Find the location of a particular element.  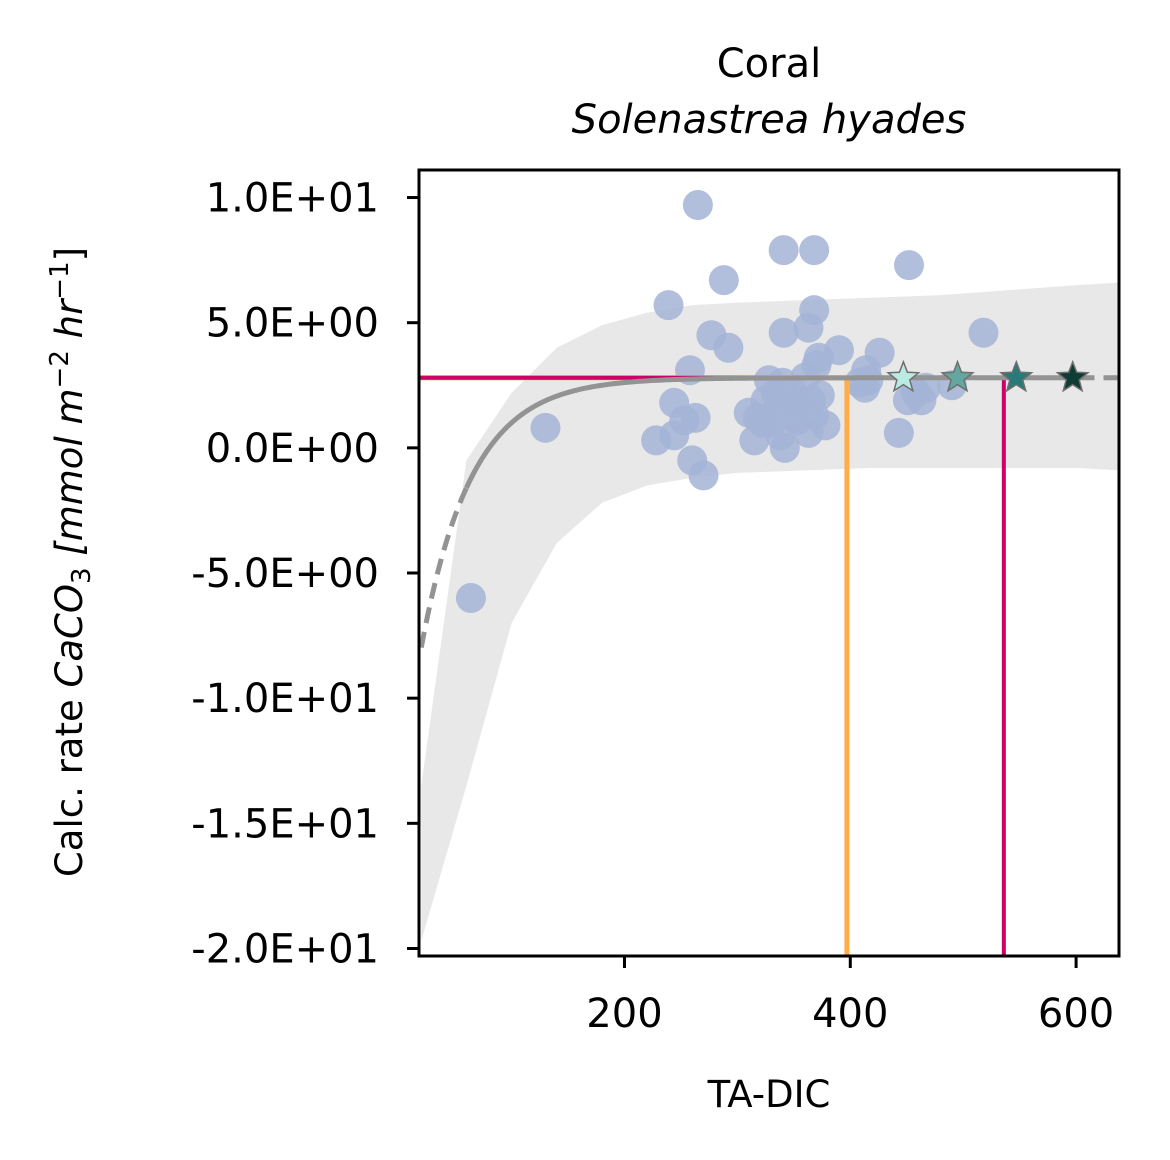

y-label-prefix: Calc. rate is located at coordinates (69, 788).